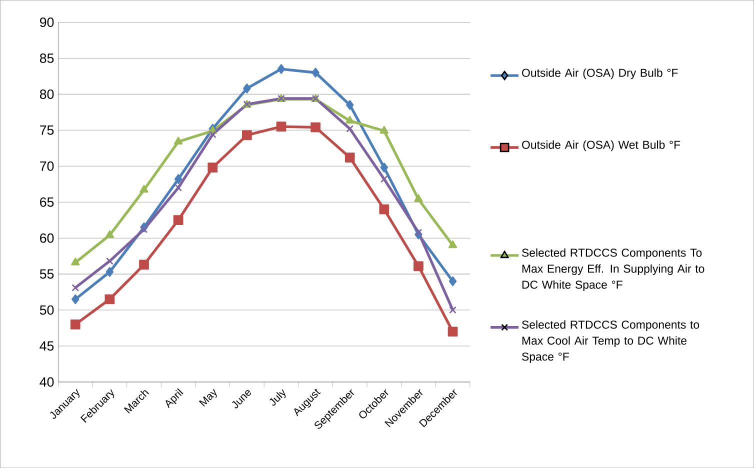  Describe the element at coordinates (47, 202) in the screenshot. I see `y-tick-label: 65` at that location.